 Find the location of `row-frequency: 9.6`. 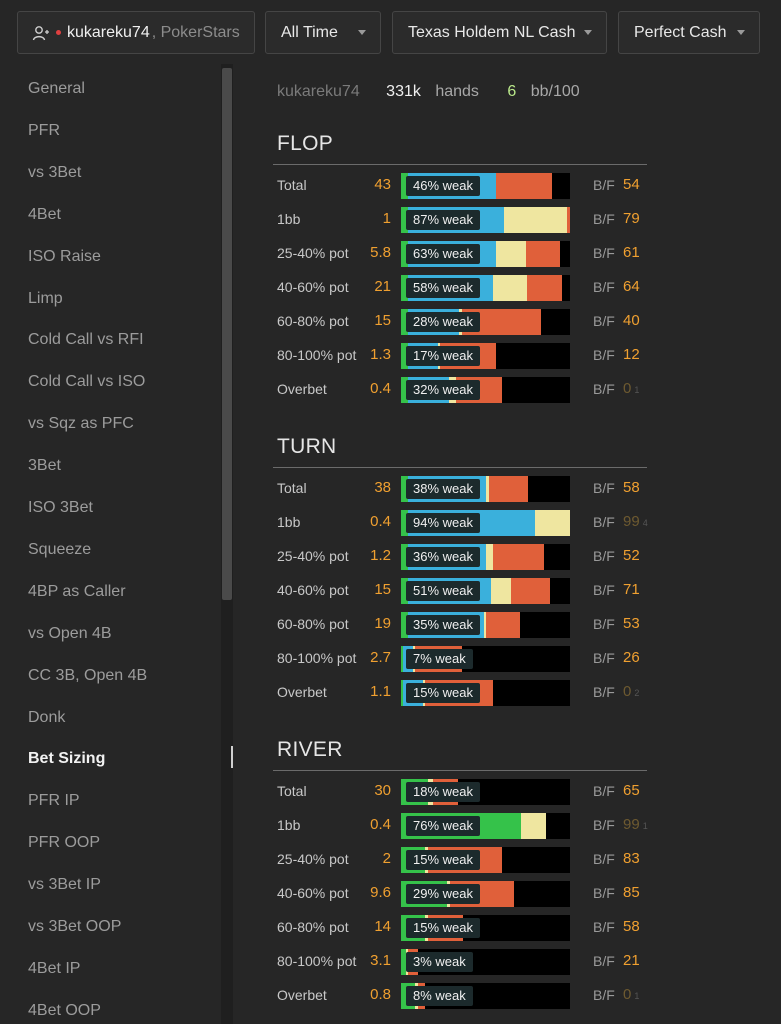

row-frequency: 9.6 is located at coordinates (380, 892).